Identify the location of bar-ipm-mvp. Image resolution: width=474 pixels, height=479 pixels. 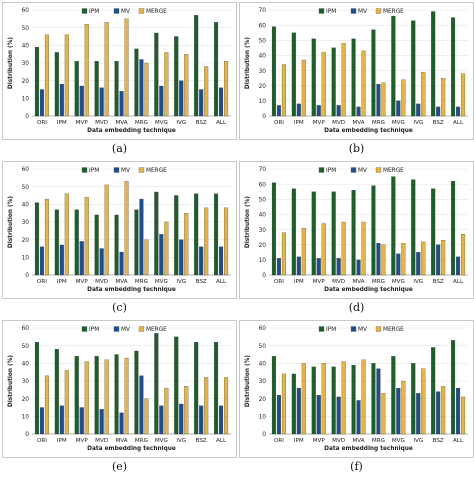
(76, 242).